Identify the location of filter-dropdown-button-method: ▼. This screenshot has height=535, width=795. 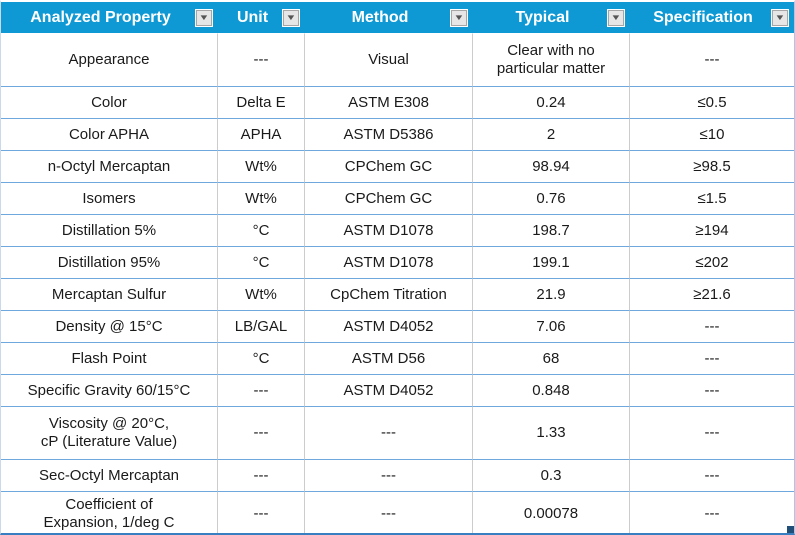
(459, 17).